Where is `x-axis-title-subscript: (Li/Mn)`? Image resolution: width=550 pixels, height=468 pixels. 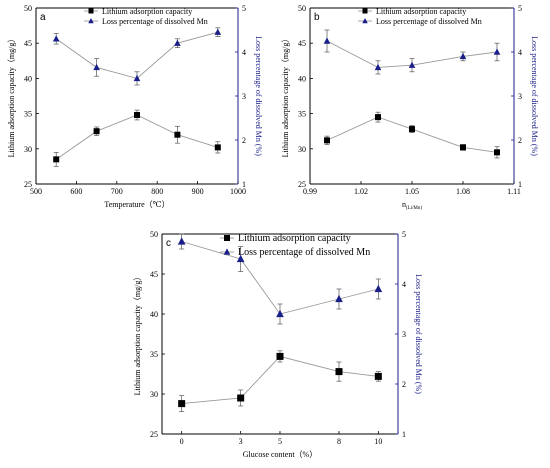 x-axis-title-subscript: (Li/Mn) is located at coordinates (414, 208).